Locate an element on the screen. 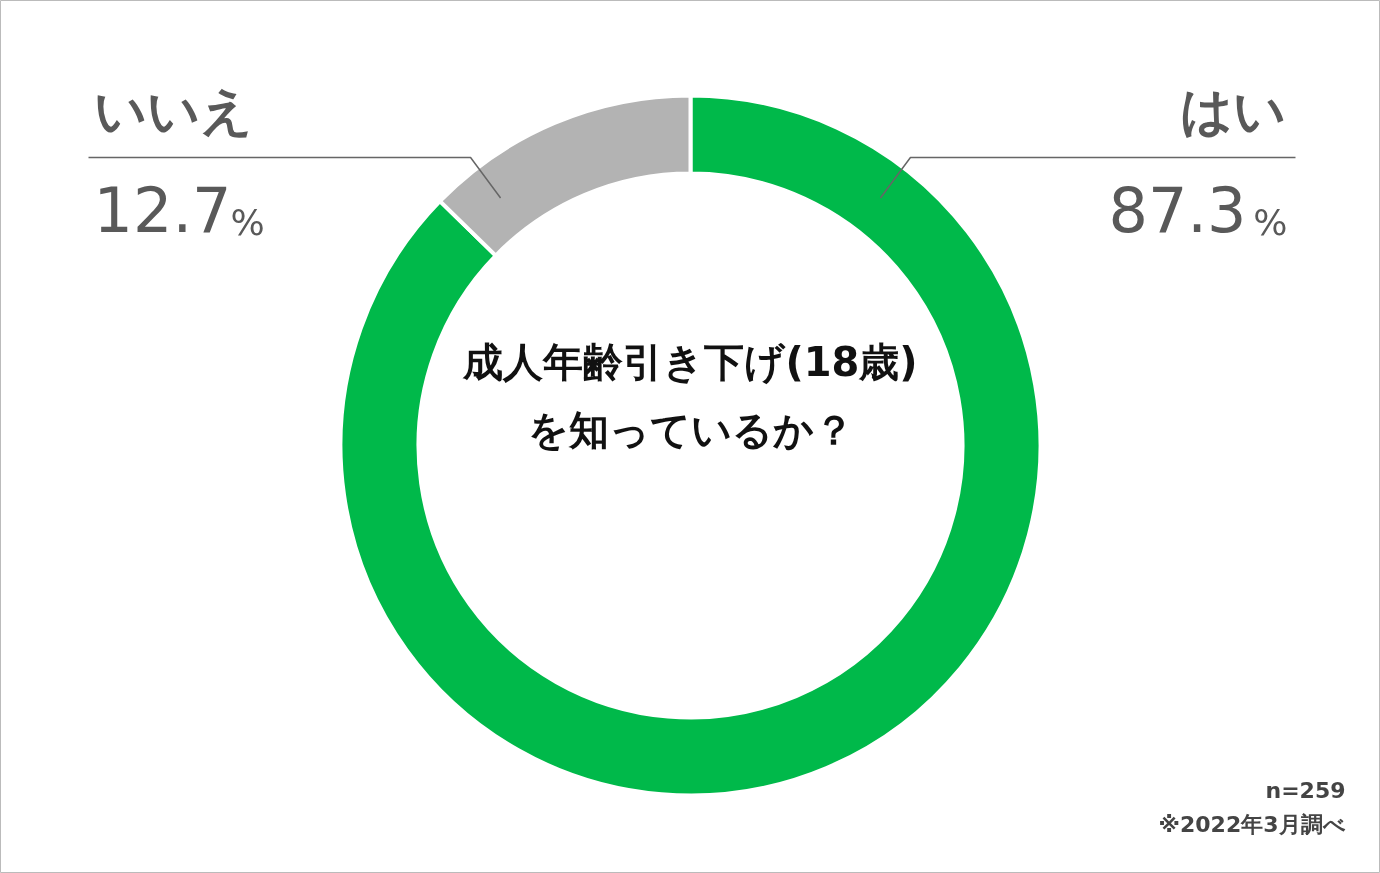 This screenshot has height=873, width=1380. slice-label: はい is located at coordinates (1232, 110).